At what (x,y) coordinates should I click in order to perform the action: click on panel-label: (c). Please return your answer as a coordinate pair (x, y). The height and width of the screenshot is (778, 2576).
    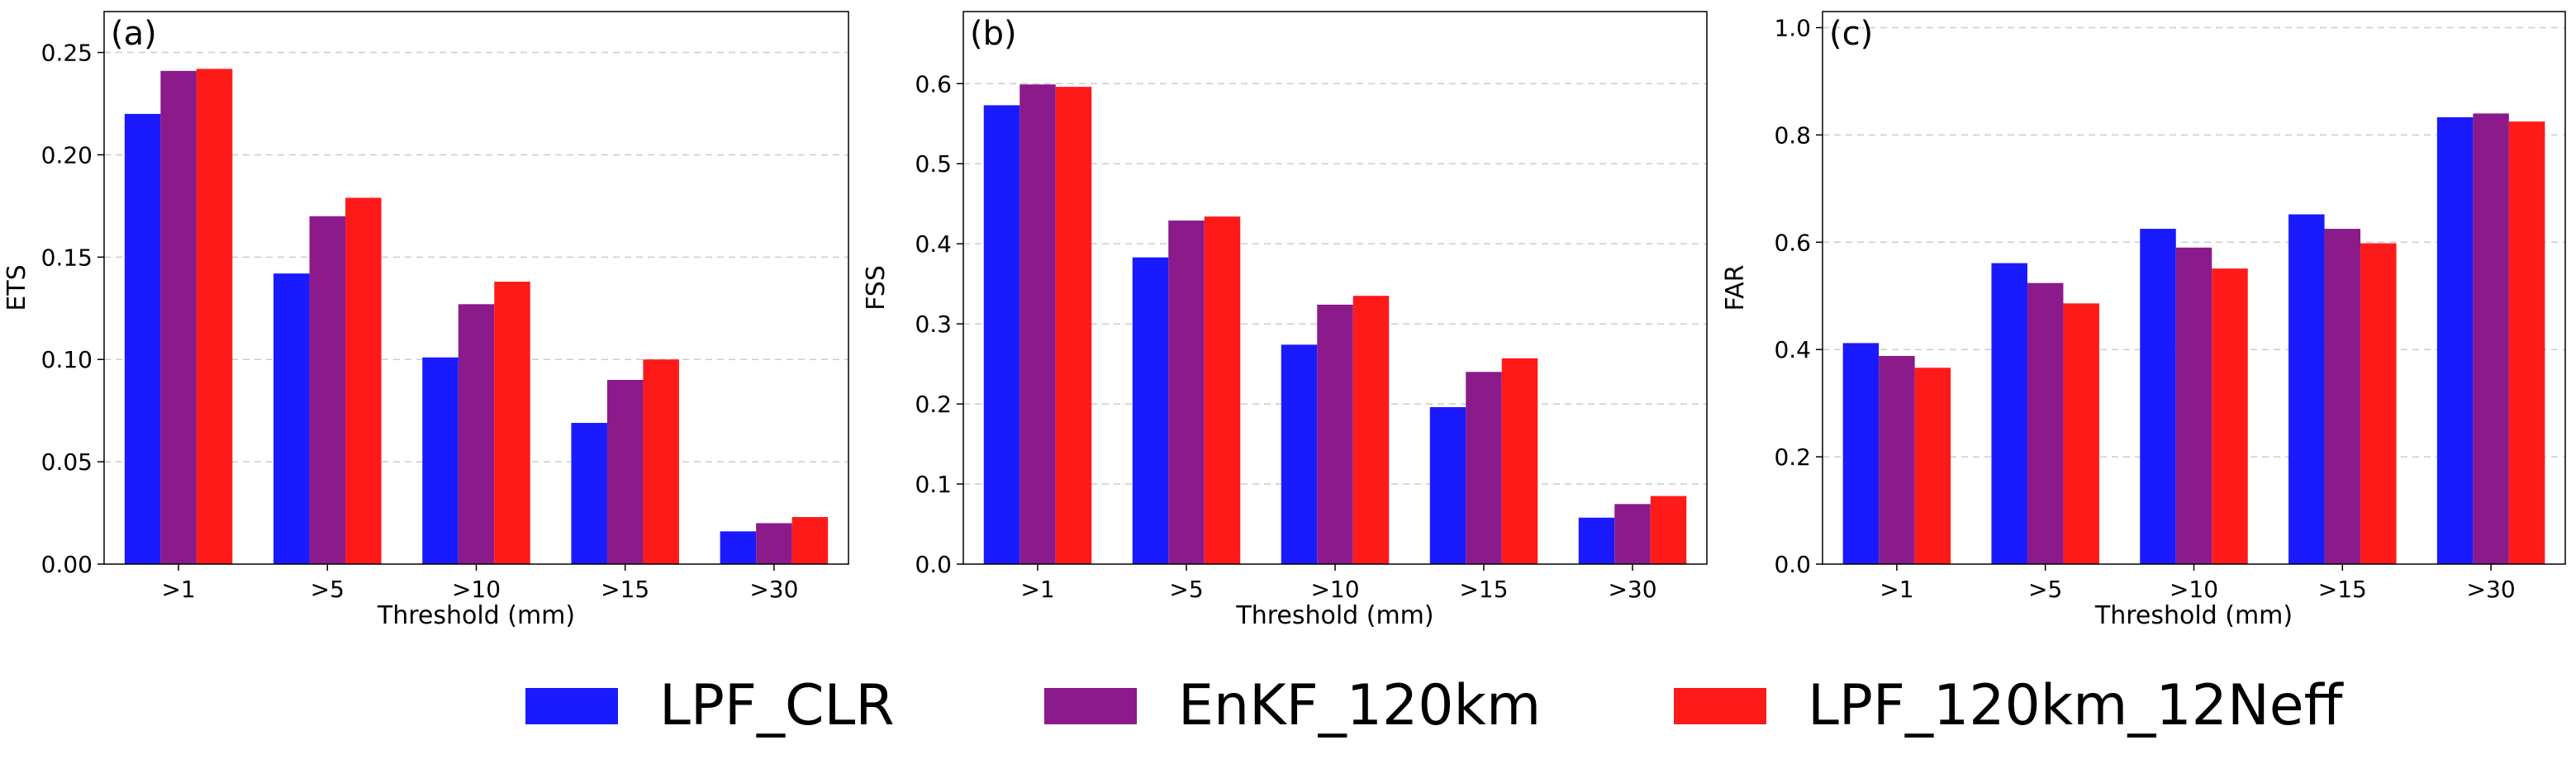
    Looking at the image, I should click on (1851, 34).